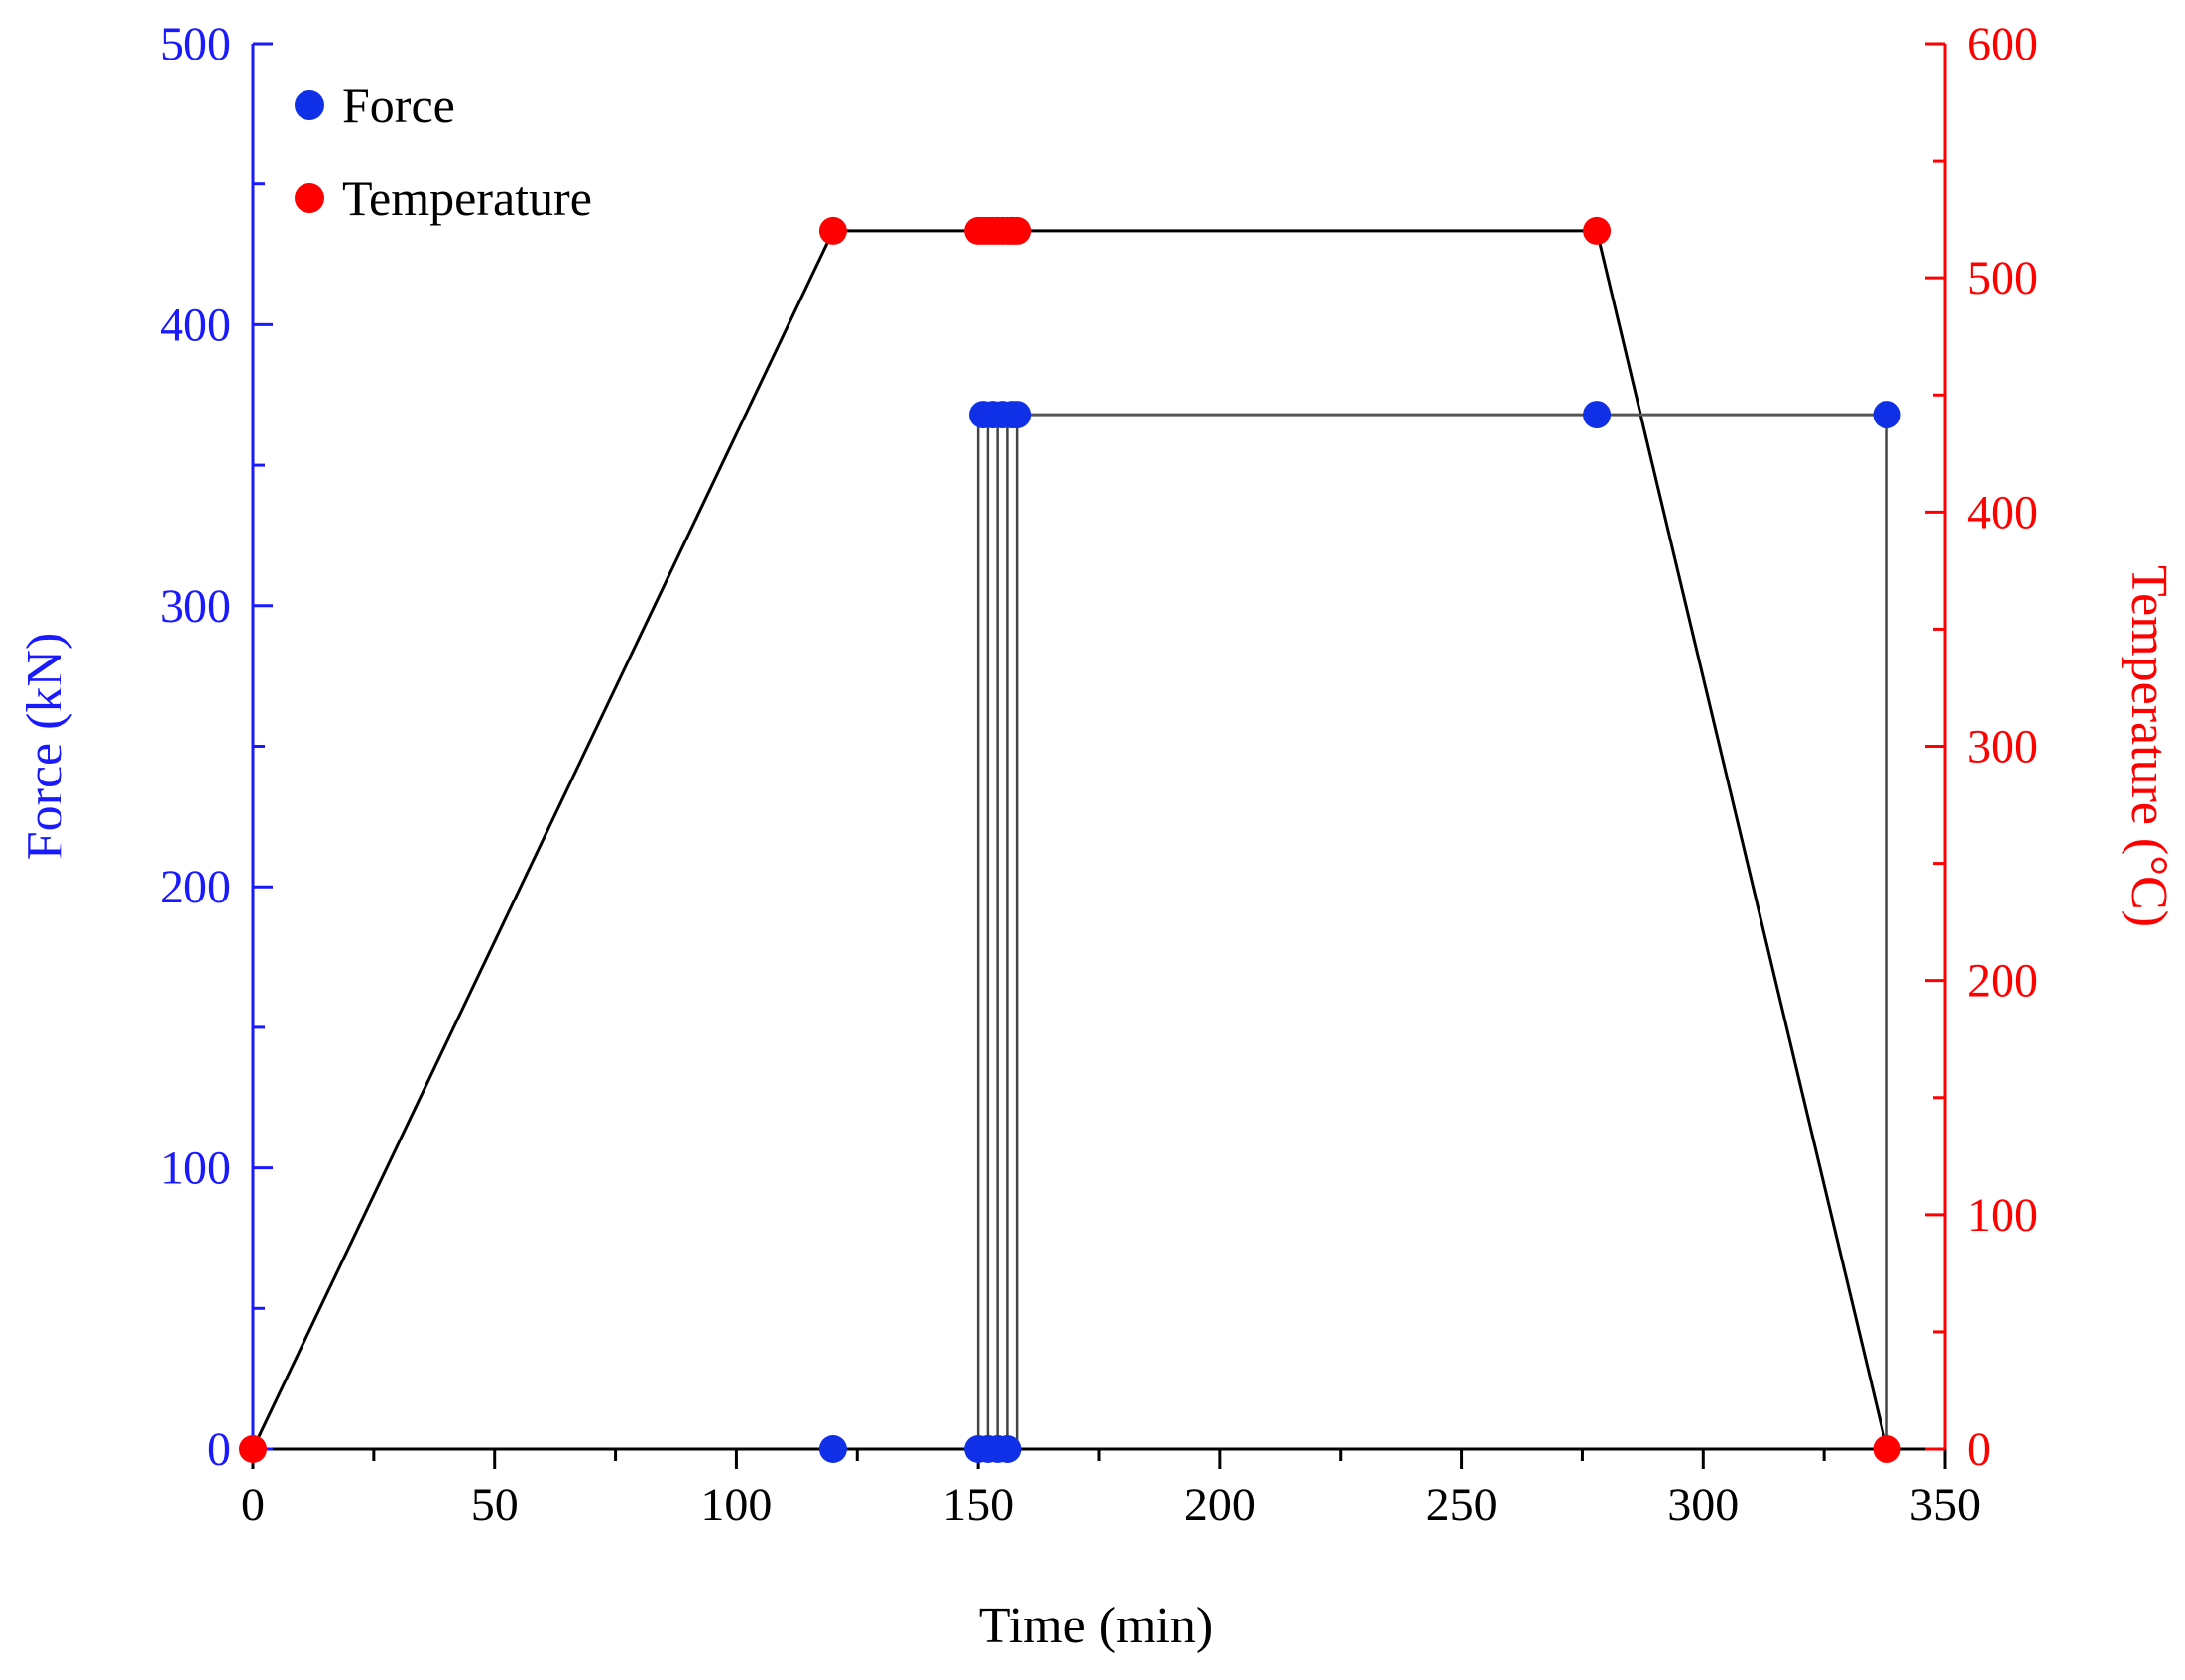 This screenshot has height=1680, width=2185. I want to click on x-tick-label: 300, so click(1703, 1505).